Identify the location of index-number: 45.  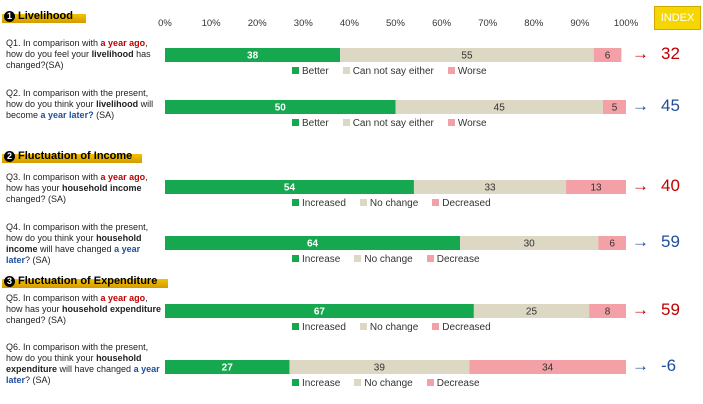
(670, 105).